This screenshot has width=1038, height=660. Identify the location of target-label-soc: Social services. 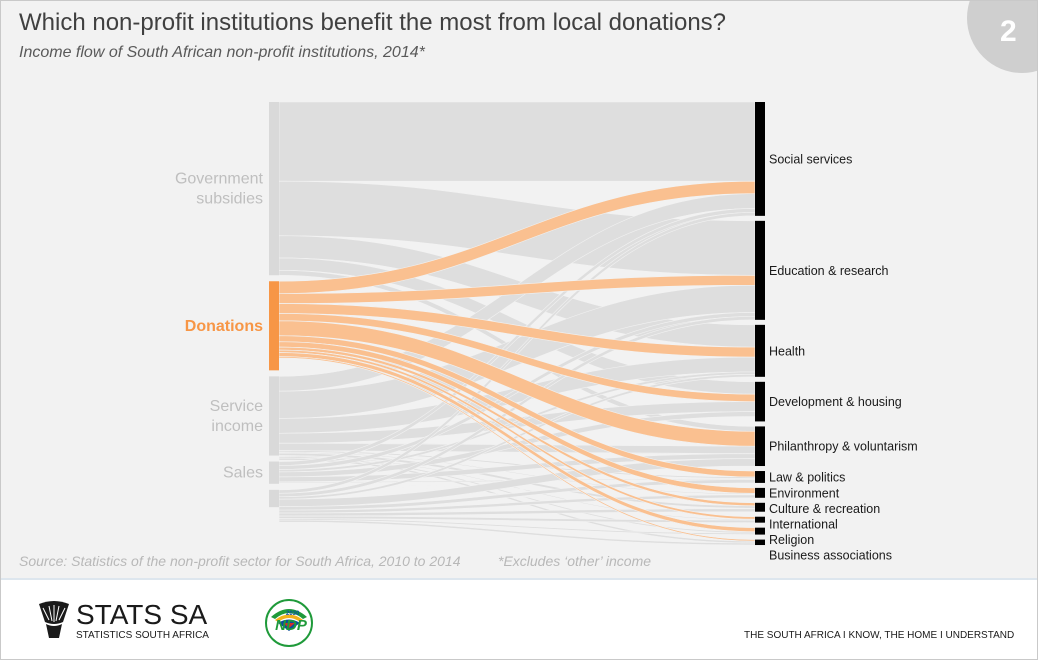
(810, 159).